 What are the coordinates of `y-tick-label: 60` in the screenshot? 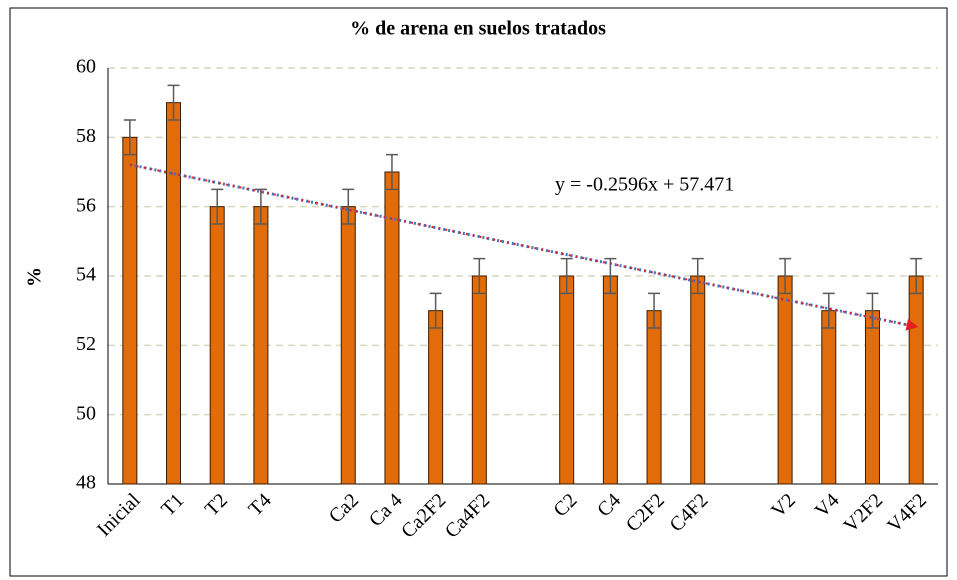 It's located at (86, 67).